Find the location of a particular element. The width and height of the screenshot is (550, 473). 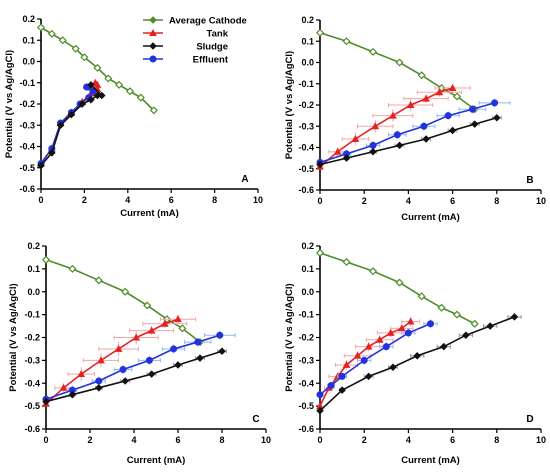

panel-label: D is located at coordinates (529, 419).